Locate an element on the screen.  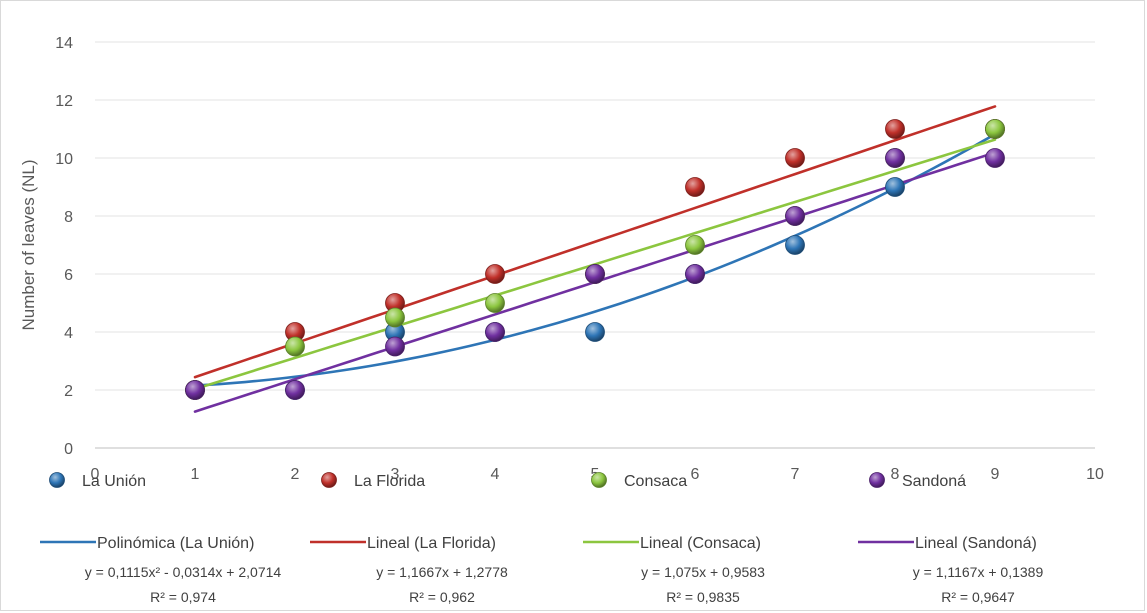
x-tick-label: 1 is located at coordinates (195, 474).